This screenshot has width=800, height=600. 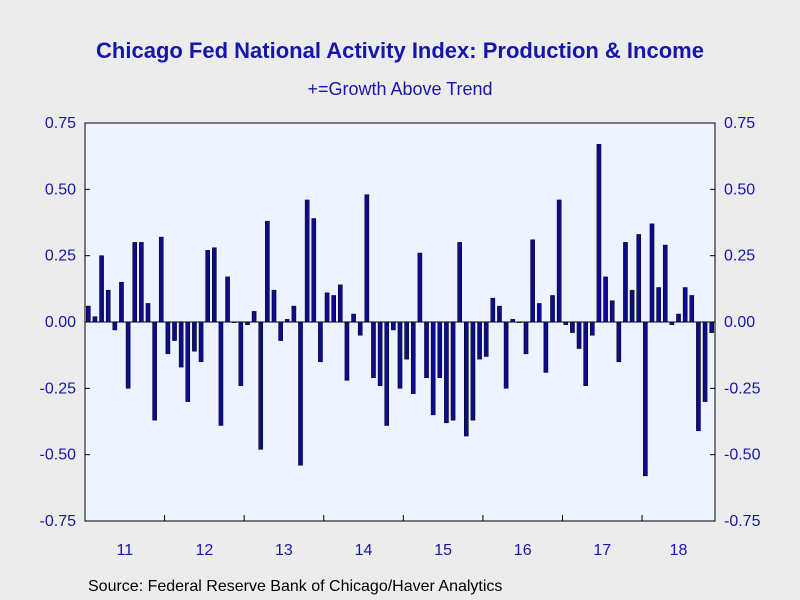 What do you see at coordinates (742, 521) in the screenshot?
I see `y-tick-label-right: -0.75` at bounding box center [742, 521].